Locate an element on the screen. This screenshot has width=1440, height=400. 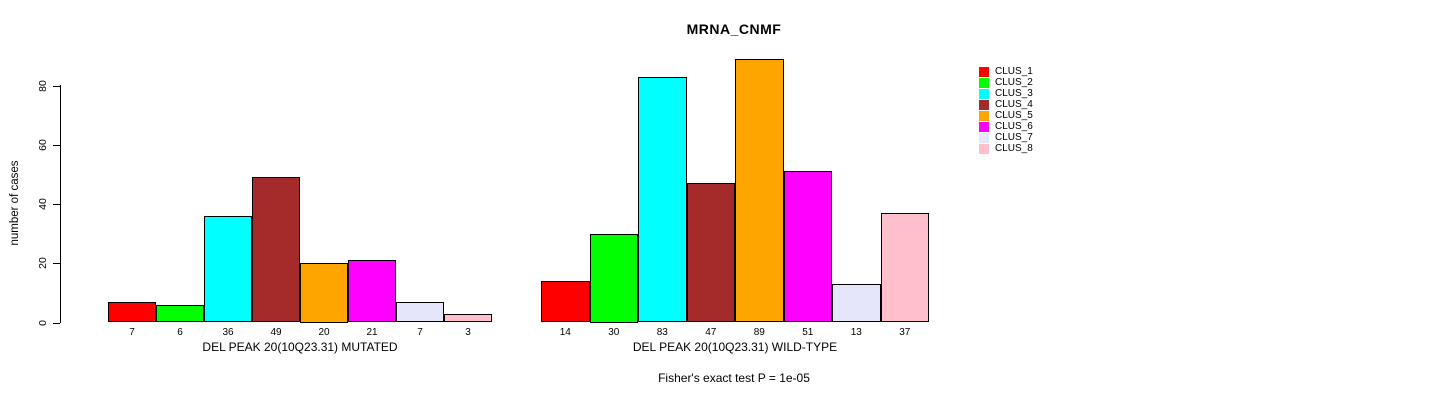
bar-value-label: 30 is located at coordinates (614, 332).